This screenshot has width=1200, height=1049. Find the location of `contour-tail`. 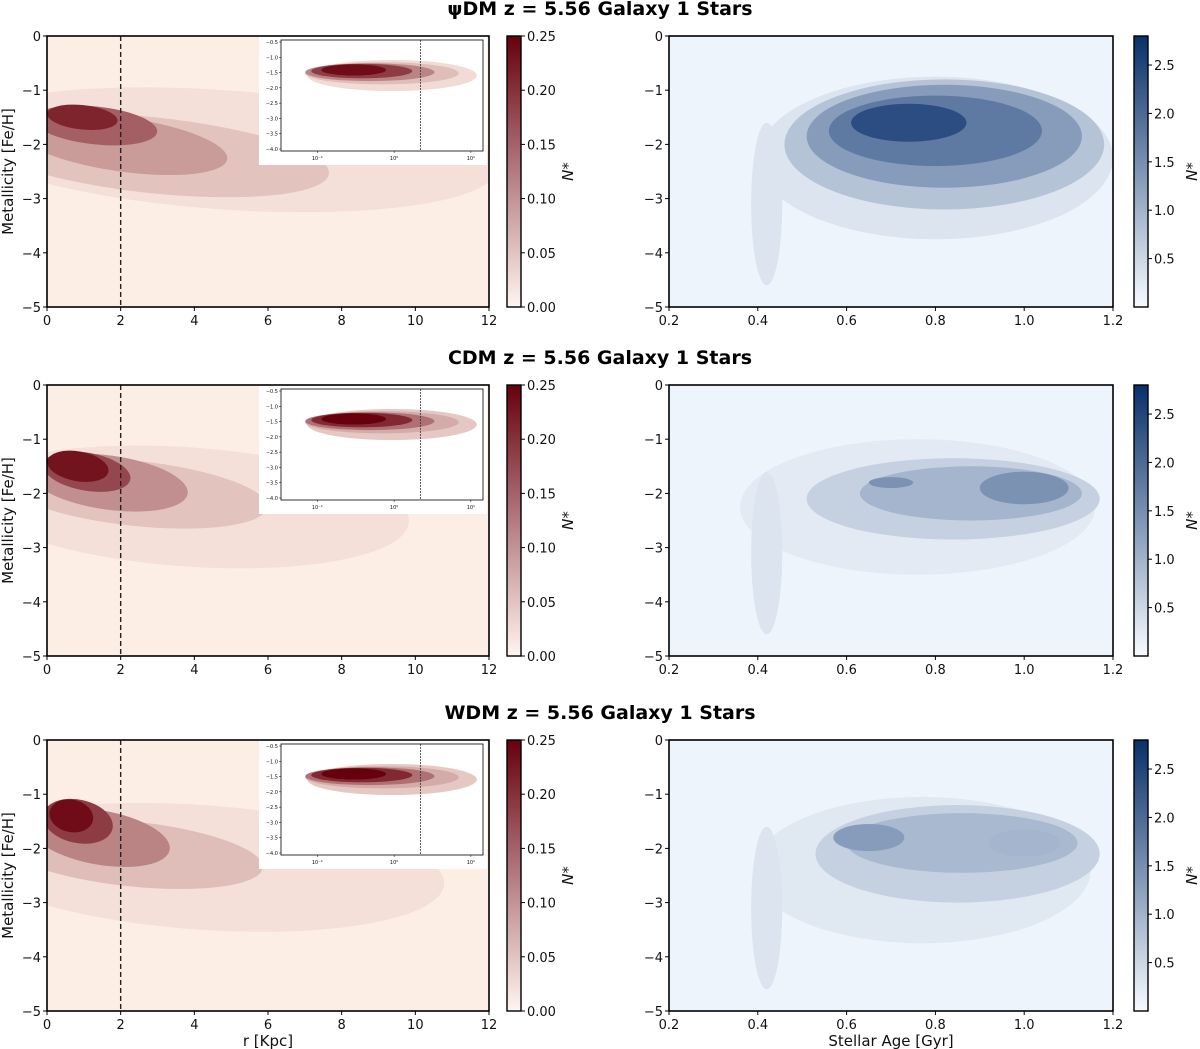

contour-tail is located at coordinates (767, 204).